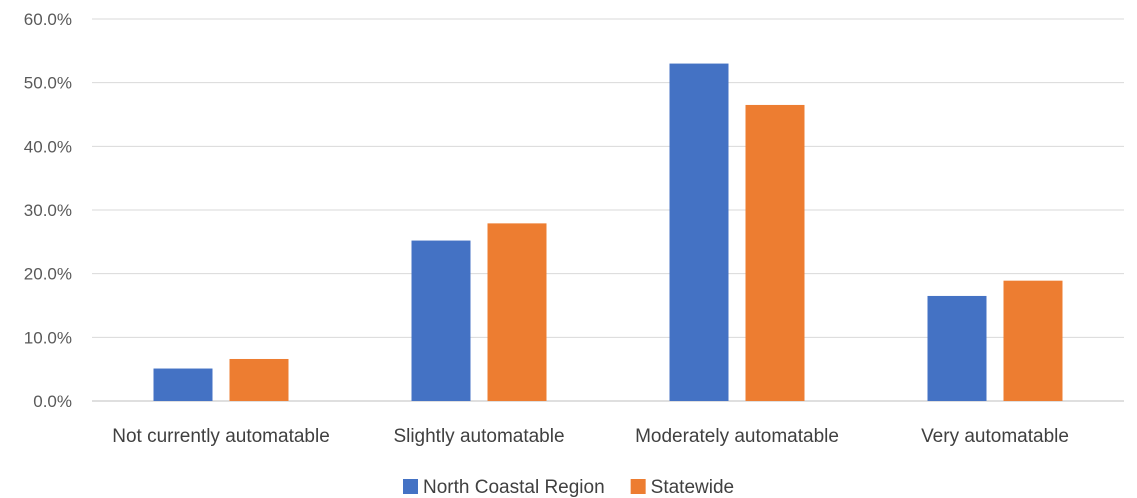 This screenshot has width=1137, height=498. What do you see at coordinates (48, 83) in the screenshot?
I see `y-tick-label: 50.0%` at bounding box center [48, 83].